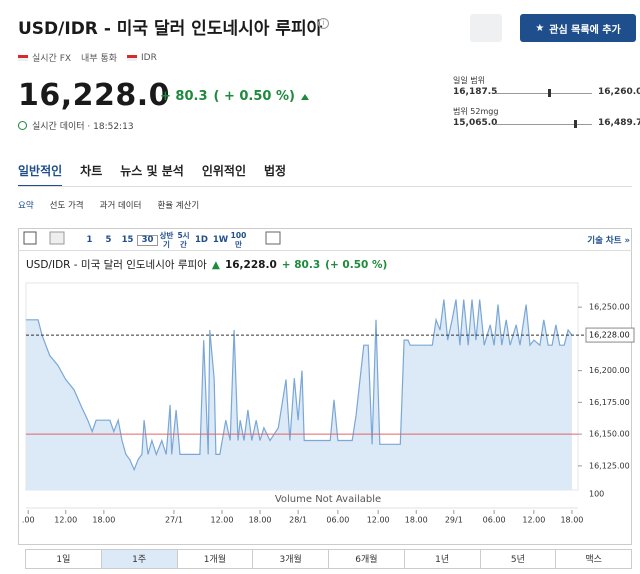 The image size is (640, 574). I want to click on period-buttons: 1일 1주 1개월 3개월 6개월 1년 5년 맥스, so click(328, 559).